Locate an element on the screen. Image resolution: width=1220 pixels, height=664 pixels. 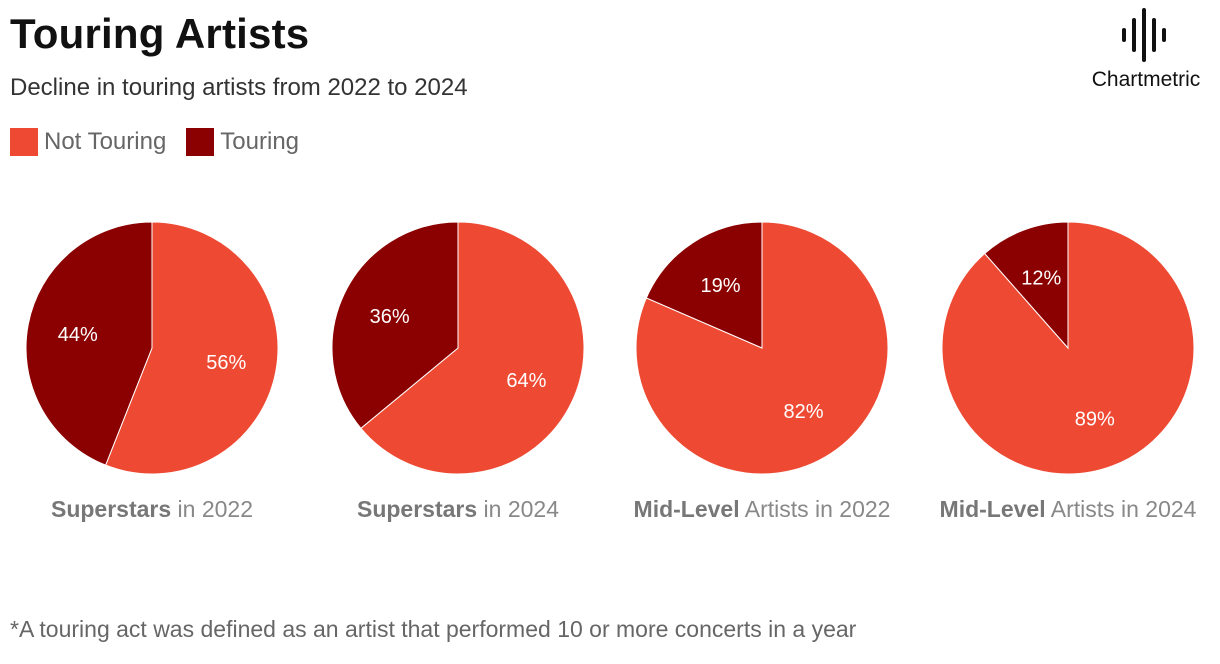
pie-0-slice-not-touring is located at coordinates (191, 348).